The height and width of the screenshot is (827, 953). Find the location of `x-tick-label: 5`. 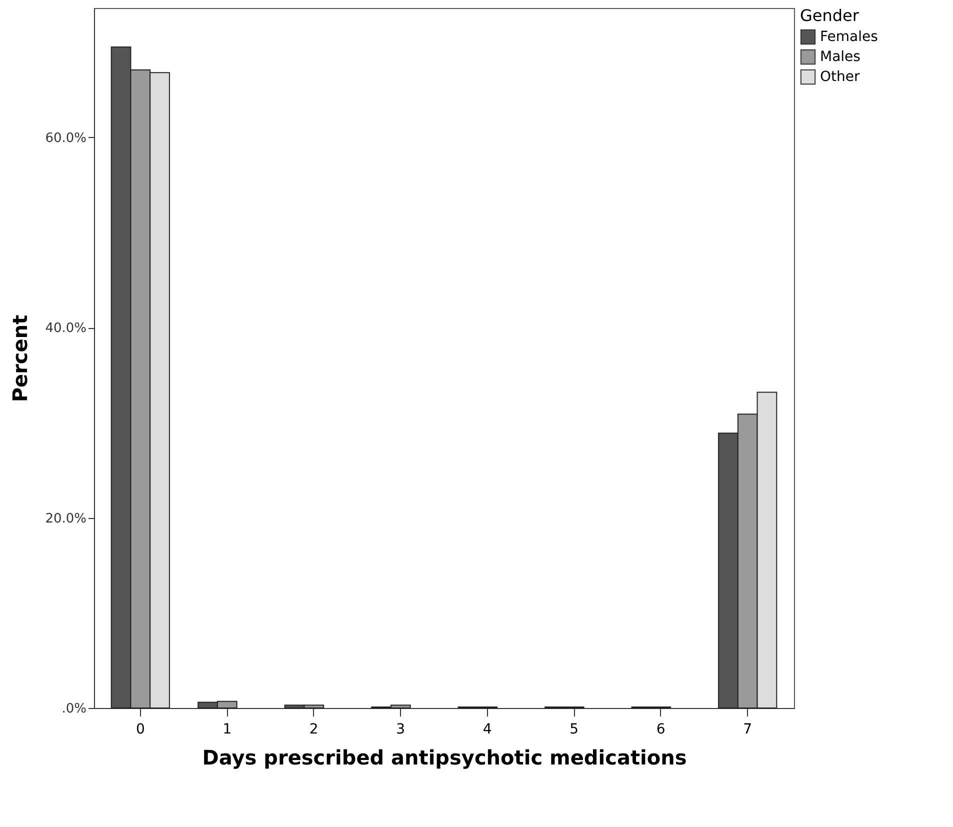

x-tick-label: 5 is located at coordinates (574, 730).